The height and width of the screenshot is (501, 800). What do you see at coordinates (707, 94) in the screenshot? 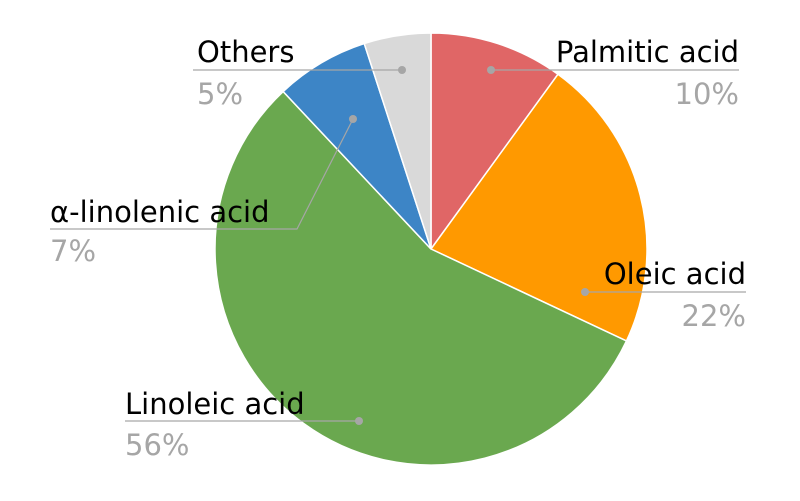
I see `slice-value-palmitic: 10%` at bounding box center [707, 94].